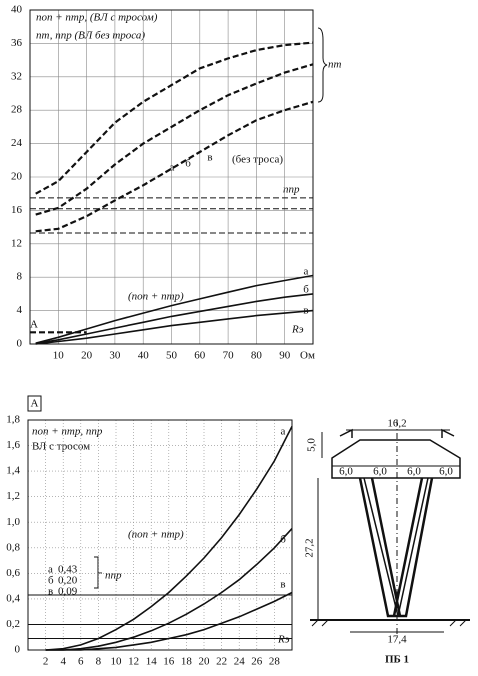 The width and height of the screenshot is (478, 676). Describe the element at coordinates (16, 243) in the screenshot. I see `y-tick-label: 12` at that location.